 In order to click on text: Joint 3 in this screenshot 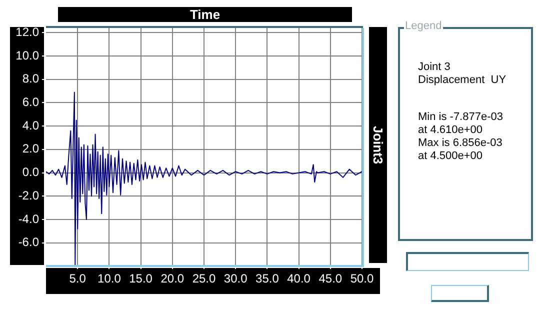, I will do `click(435, 67)`.